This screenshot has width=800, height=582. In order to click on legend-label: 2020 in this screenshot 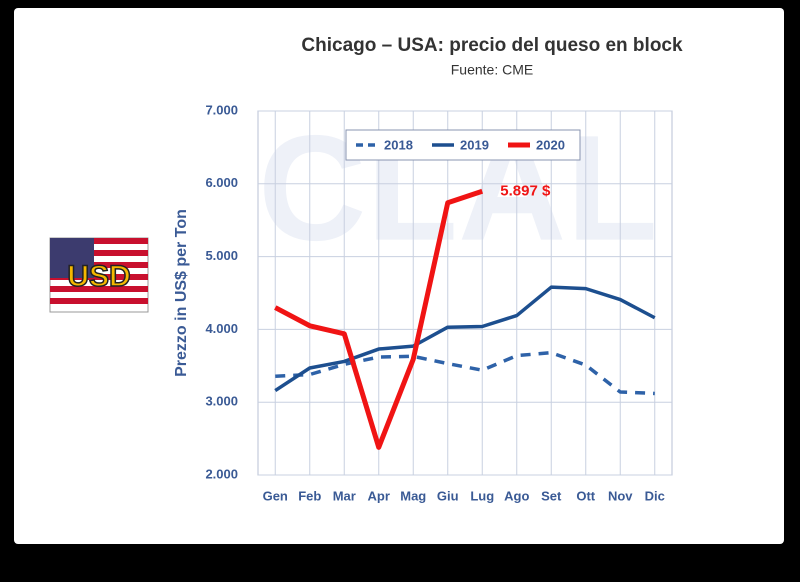, I will do `click(550, 144)`.